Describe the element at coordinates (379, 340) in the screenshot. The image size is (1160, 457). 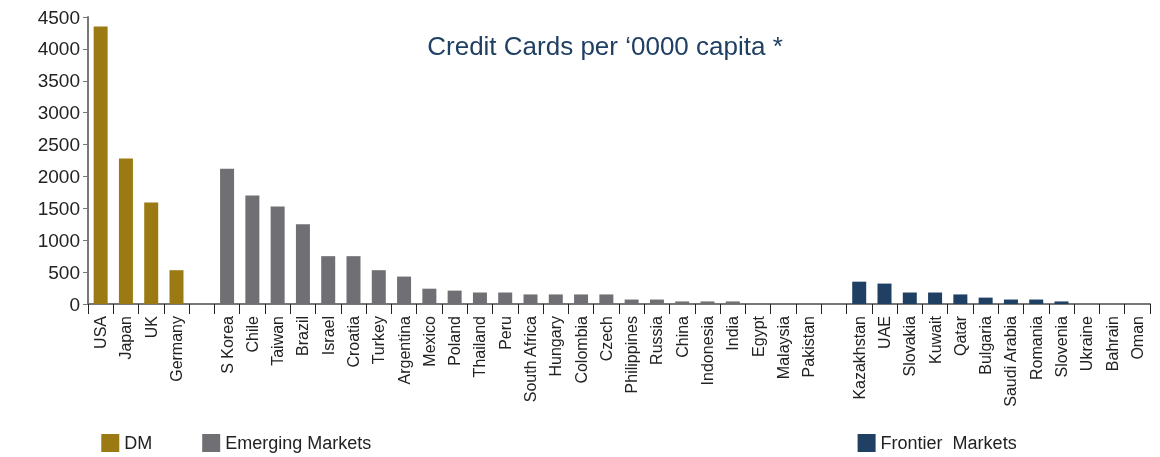
I see `x-tick-label: Turkey` at that location.